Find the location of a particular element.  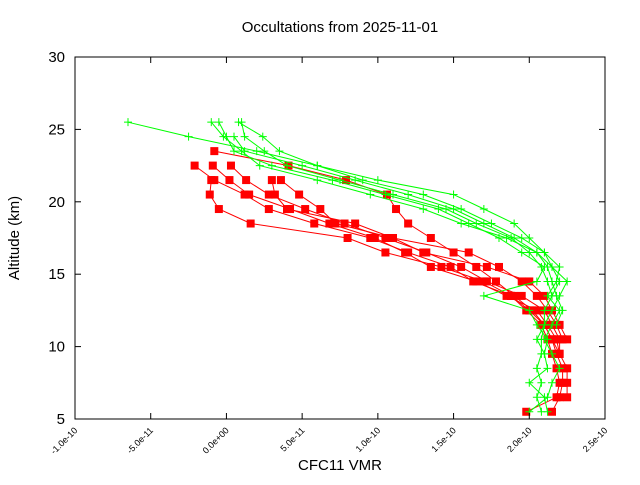

y-tick-label: 15 is located at coordinates (56, 274).